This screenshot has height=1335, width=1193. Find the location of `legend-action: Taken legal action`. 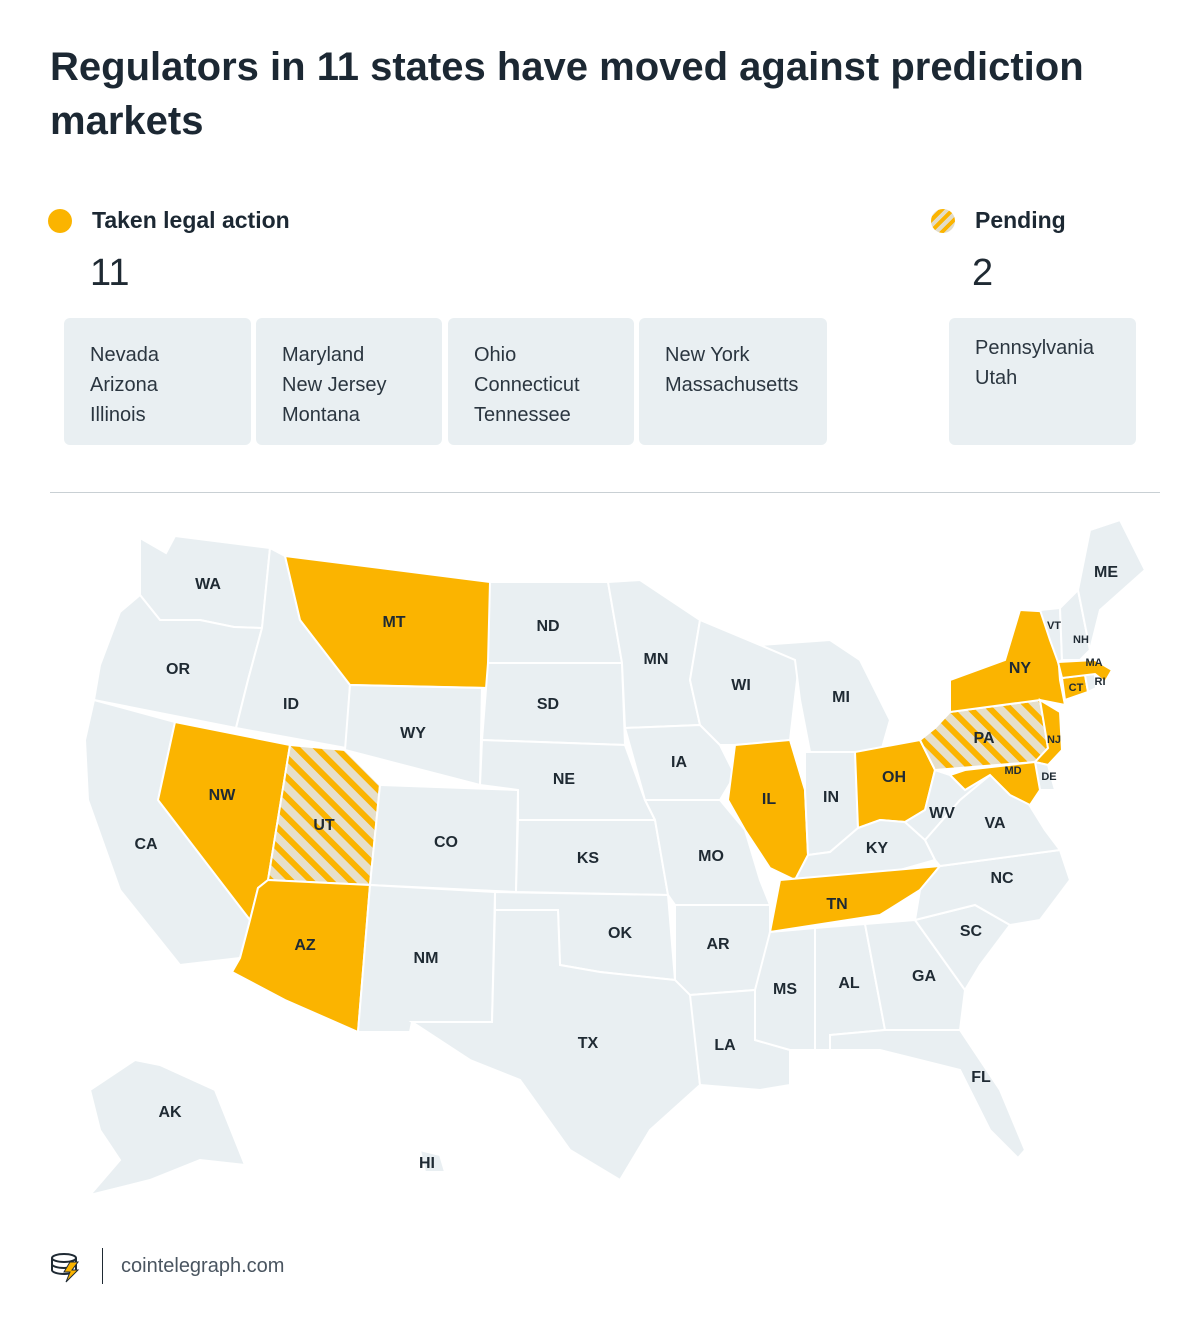

legend-action: Taken legal action is located at coordinates (169, 220).